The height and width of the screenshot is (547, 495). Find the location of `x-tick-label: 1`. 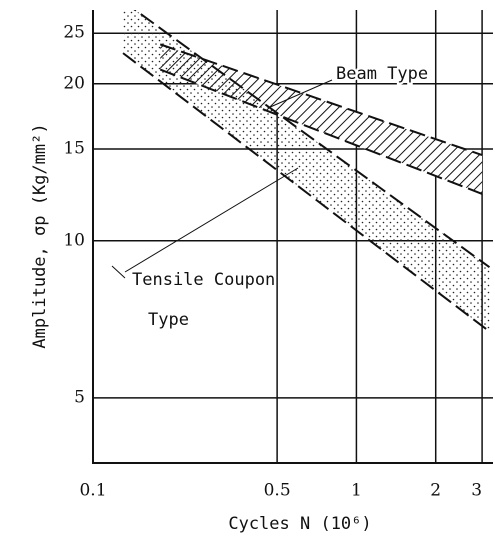

x-tick-label: 1 is located at coordinates (356, 491).